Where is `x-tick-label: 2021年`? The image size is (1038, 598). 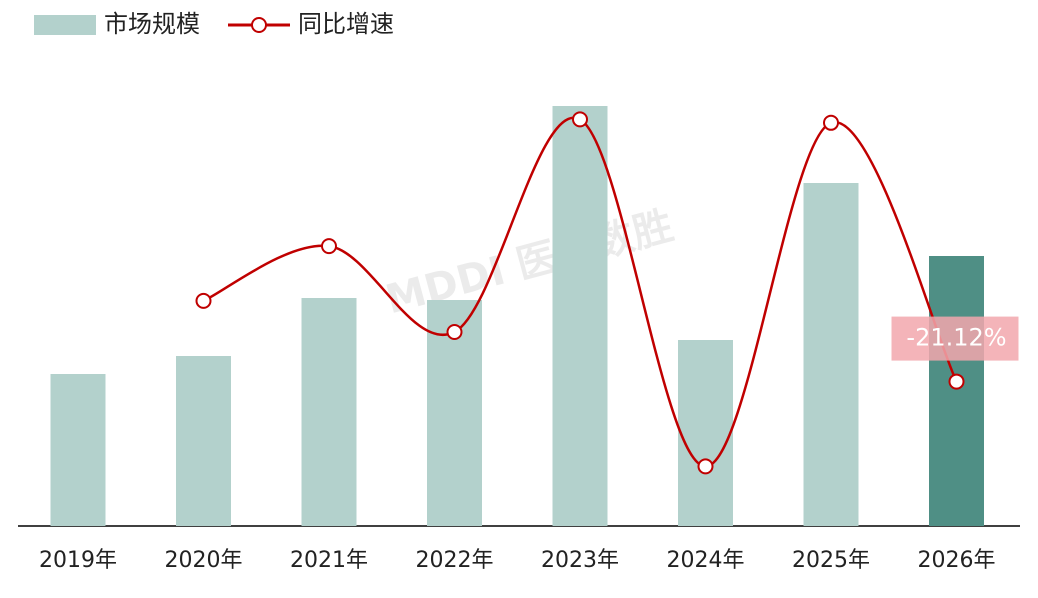
x-tick-label: 2021年 is located at coordinates (329, 560).